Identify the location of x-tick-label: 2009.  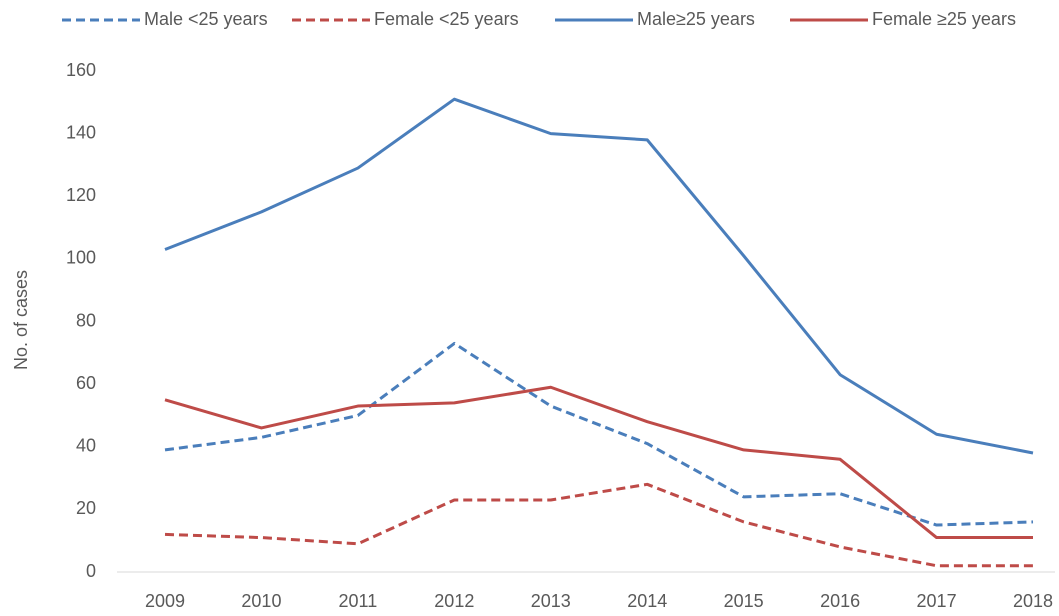
(165, 601).